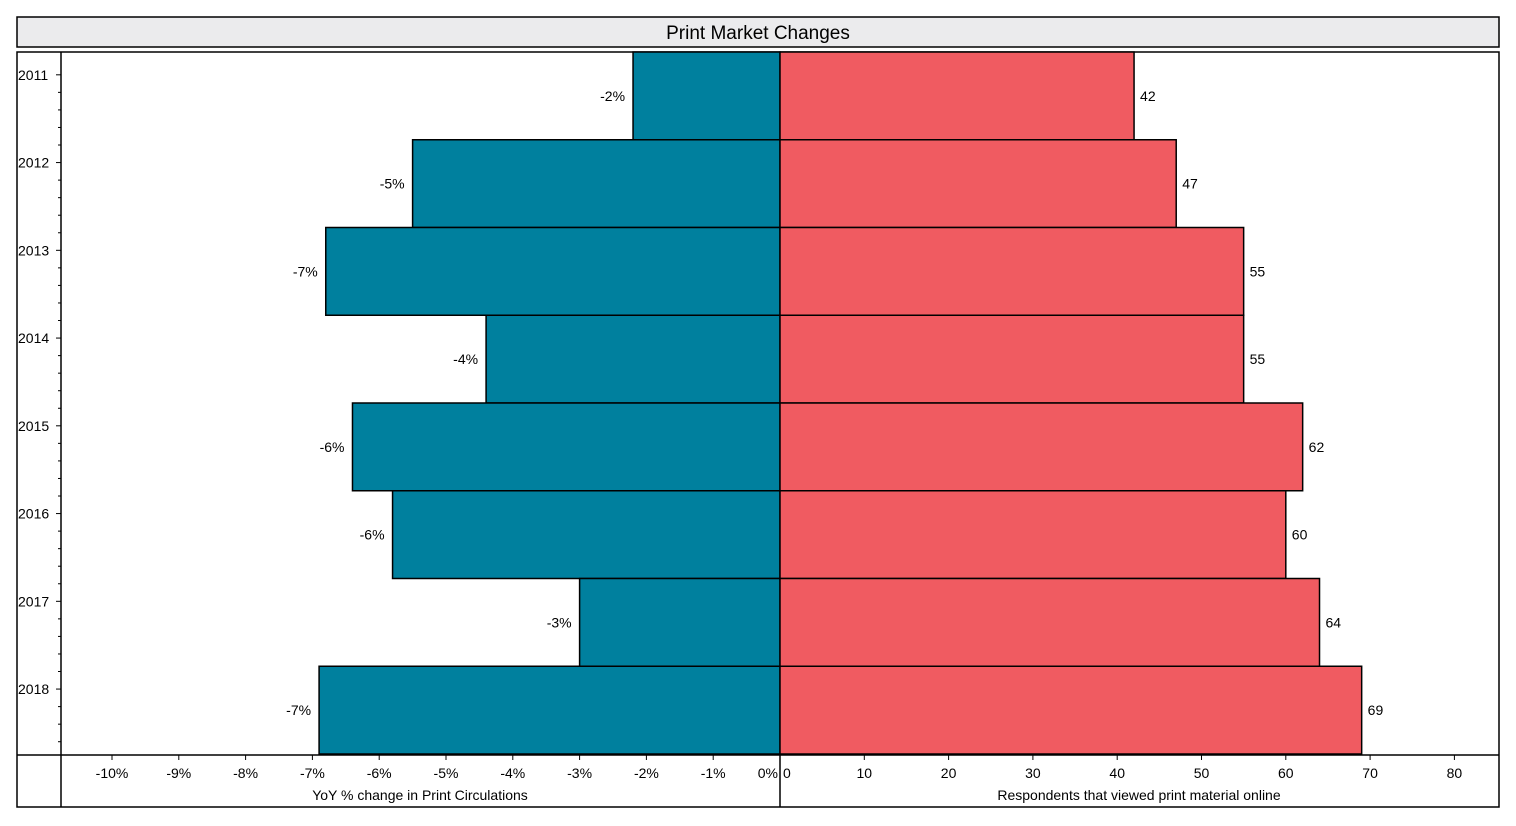 This screenshot has height=826, width=1516. What do you see at coordinates (33, 426) in the screenshot?
I see `category-tick-label: 2015` at bounding box center [33, 426].